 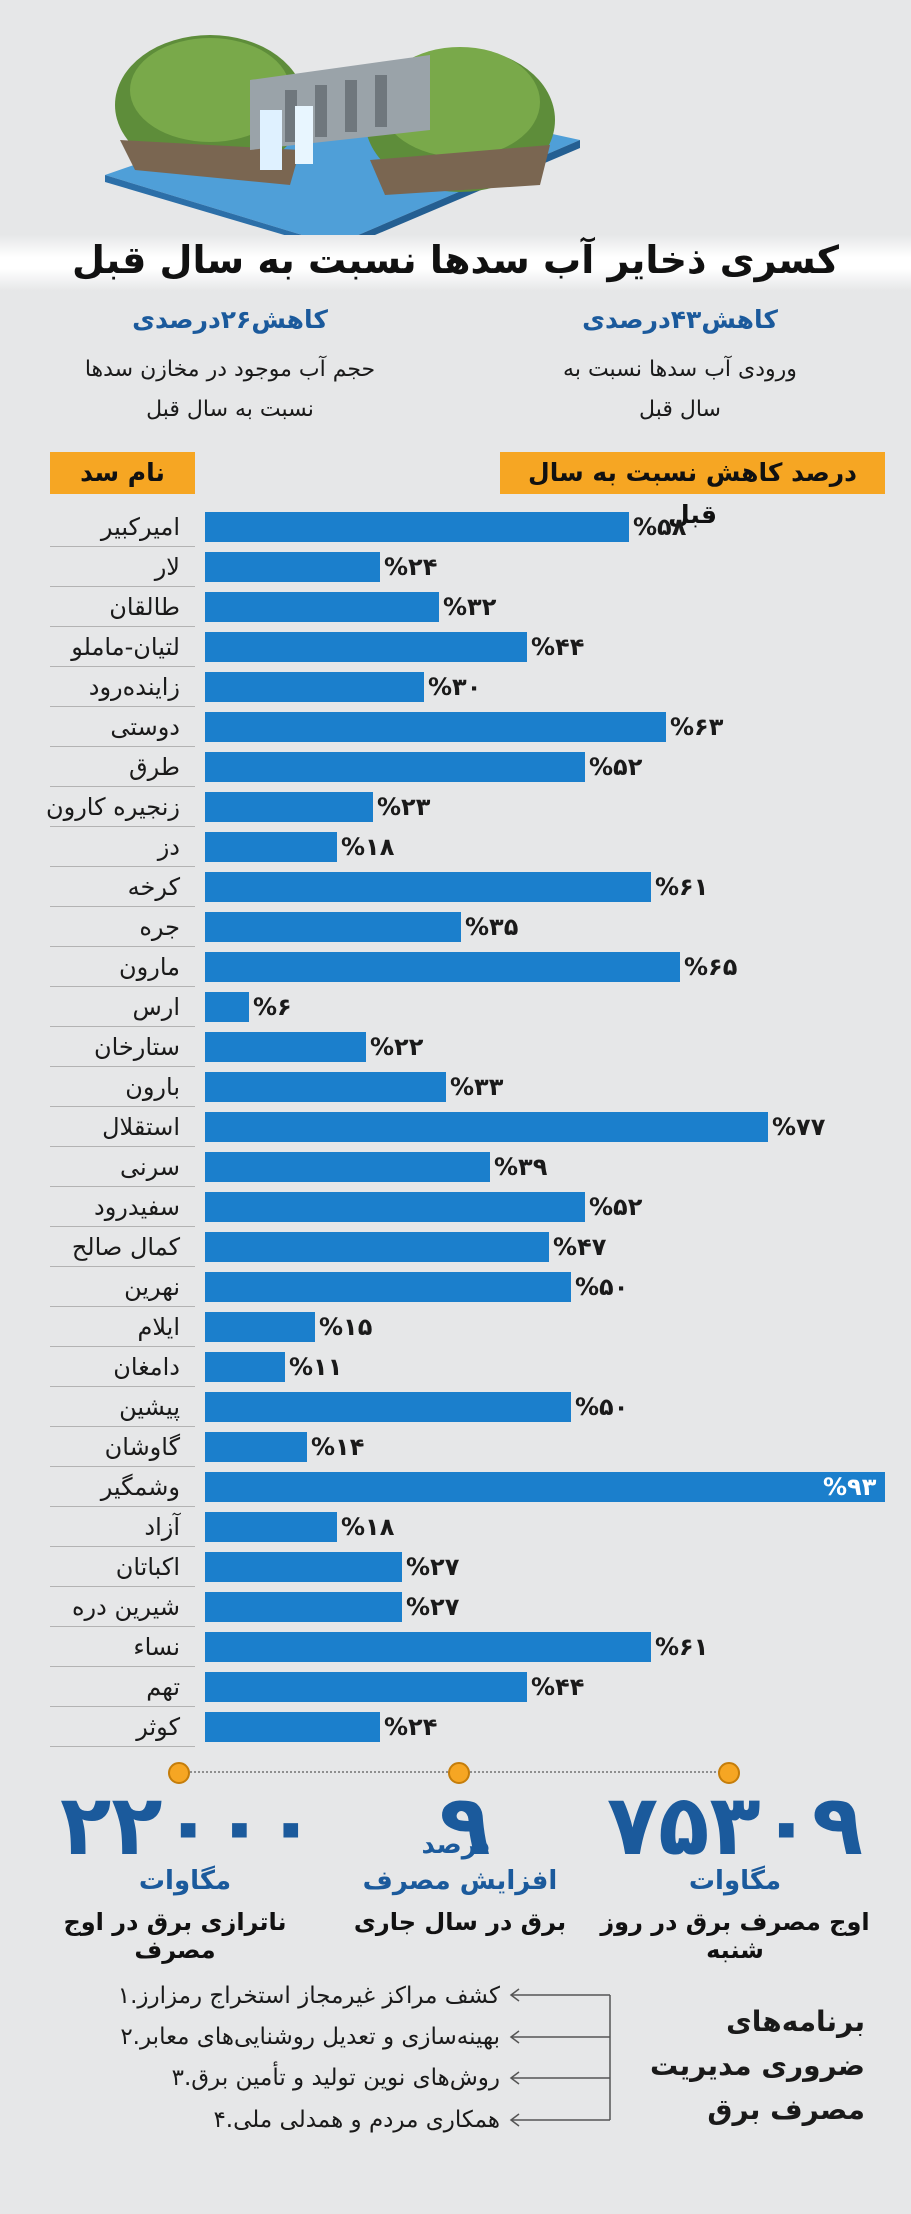 What do you see at coordinates (455, 687) in the screenshot?
I see `dam-bar-value-label: %۳۰` at bounding box center [455, 687].